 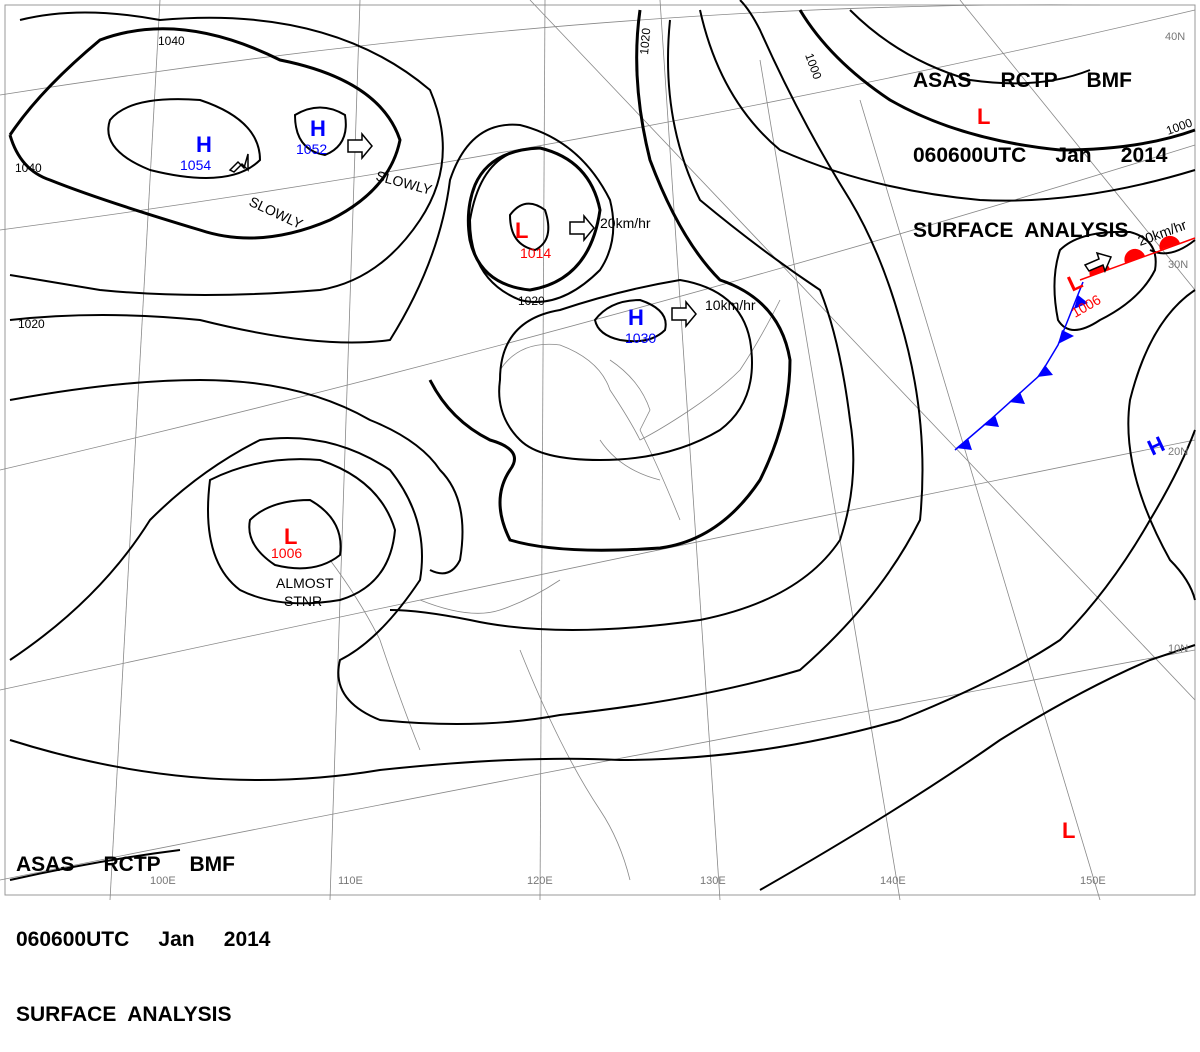 I want to click on lon-label: 110E, so click(x=350, y=881).